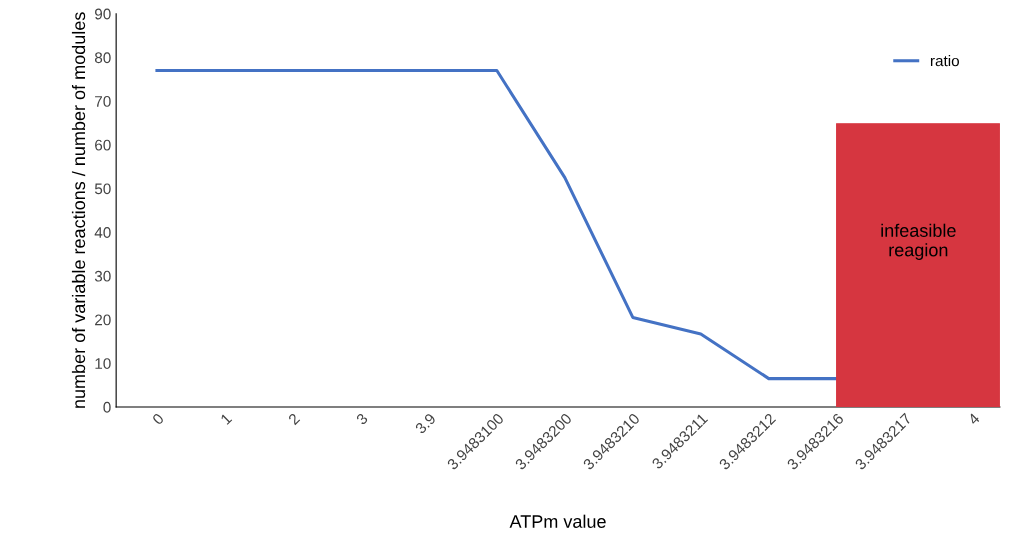 The width and height of the screenshot is (1010, 550). Describe the element at coordinates (158, 419) in the screenshot. I see `x-tick-label: 0` at that location.